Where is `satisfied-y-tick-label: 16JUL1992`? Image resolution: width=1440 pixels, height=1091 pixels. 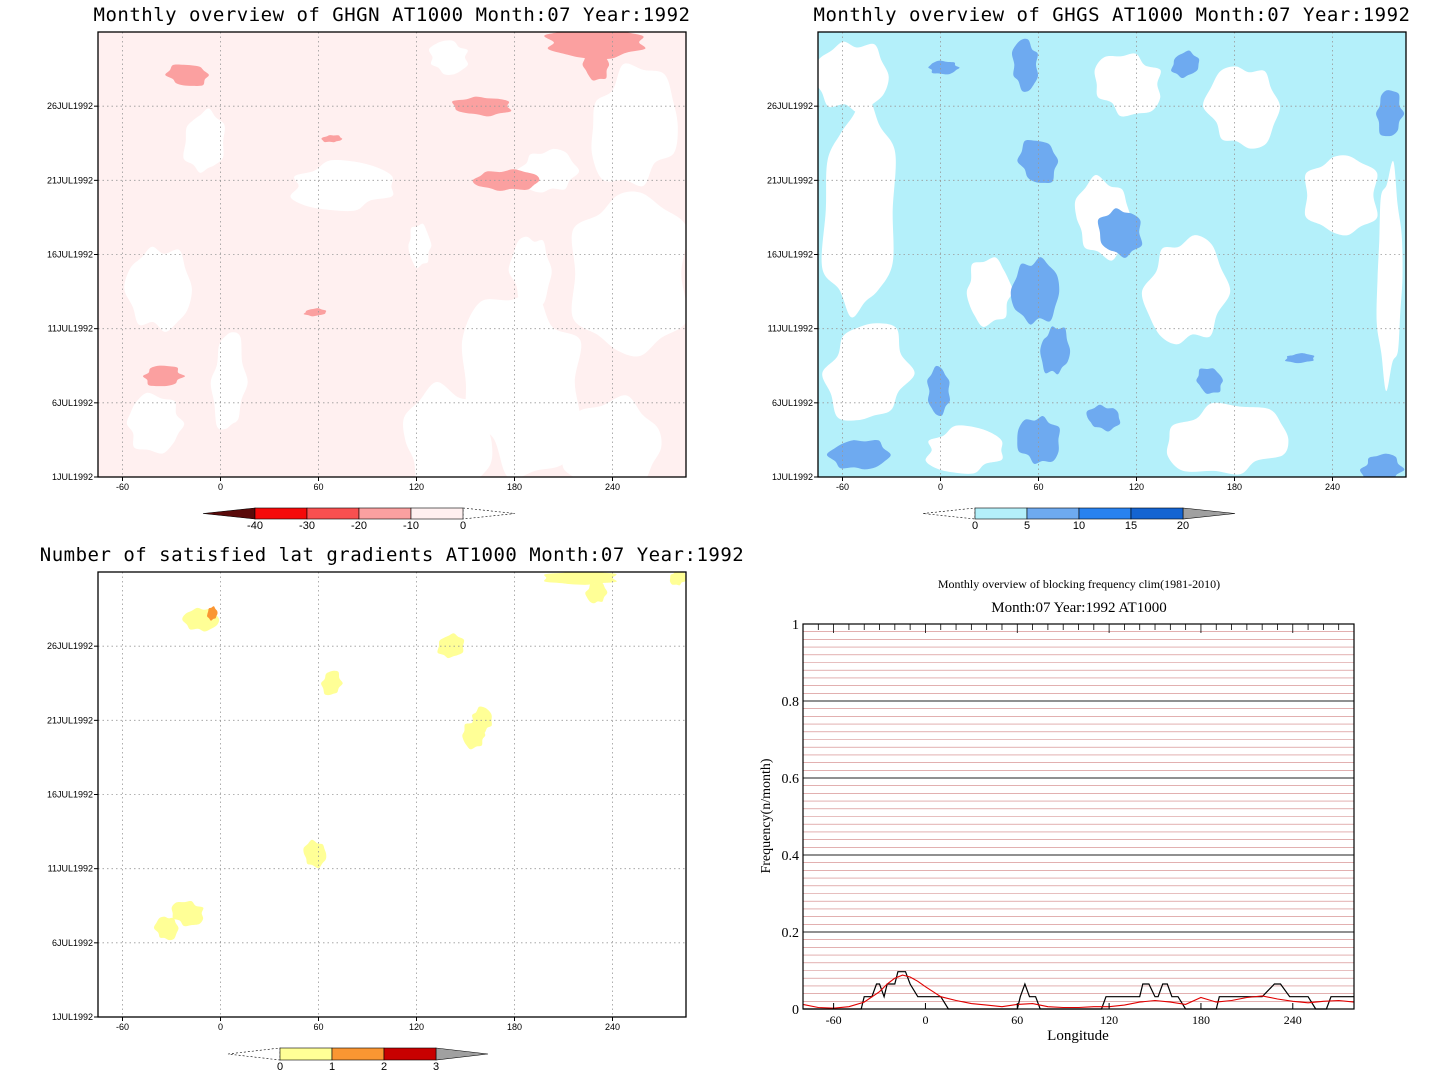
satisfied-y-tick-label: 16JUL1992 is located at coordinates (70, 795).